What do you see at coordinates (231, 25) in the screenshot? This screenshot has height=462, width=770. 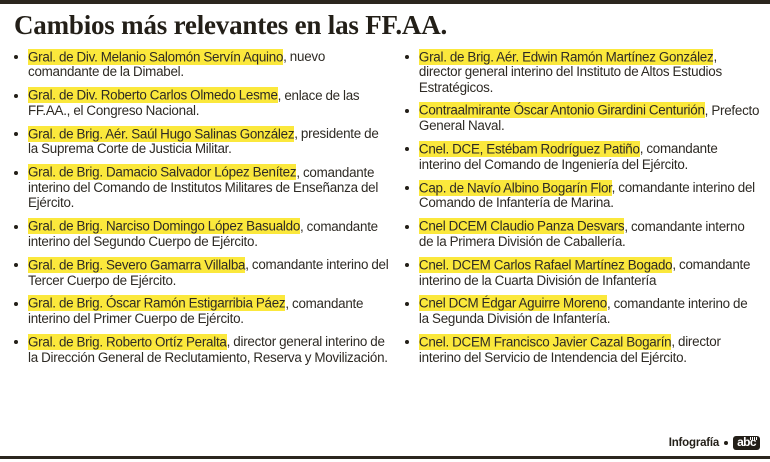 I see `page-title: Cambios más relevantes en las FF.AA.` at bounding box center [231, 25].